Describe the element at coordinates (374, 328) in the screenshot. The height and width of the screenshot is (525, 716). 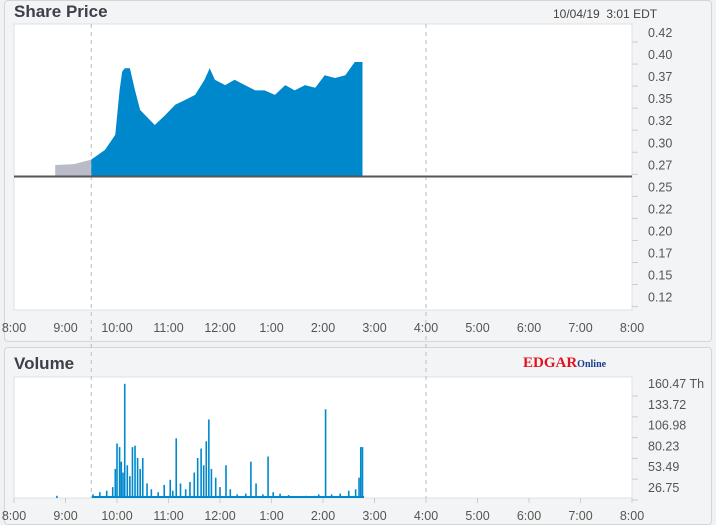
I see `price-x-tick-label: 3:00` at that location.